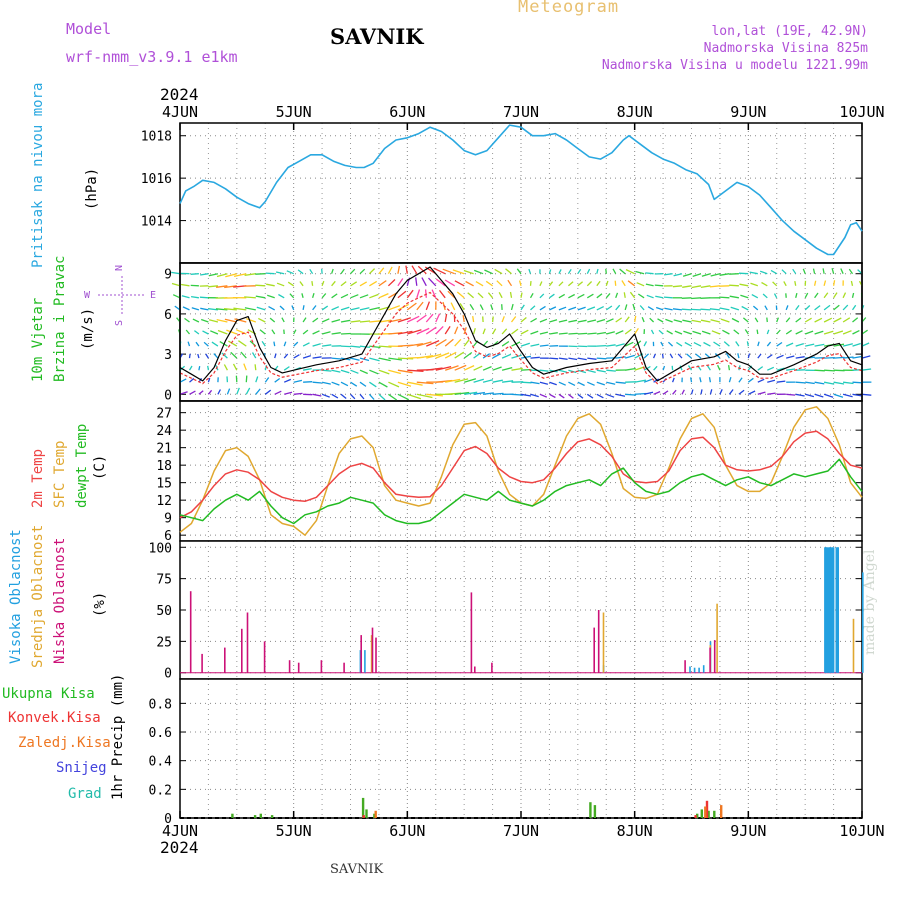 The width and height of the screenshot is (900, 900). What do you see at coordinates (168, 519) in the screenshot?
I see `temperature-ytick-label: 9` at bounding box center [168, 519].